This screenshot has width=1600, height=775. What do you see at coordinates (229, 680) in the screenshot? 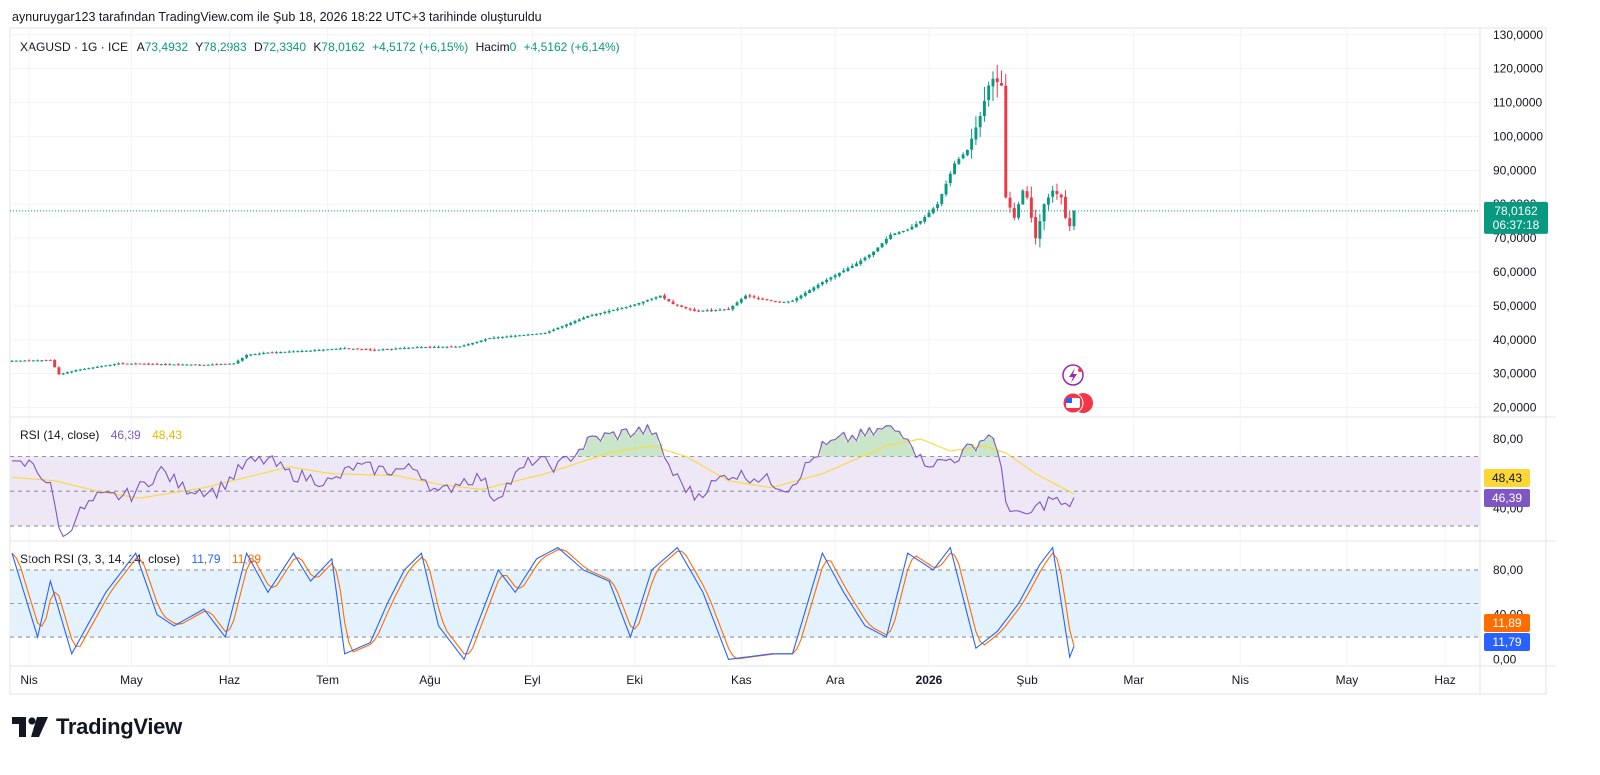
I see `time-tick-label: Haz` at bounding box center [229, 680].